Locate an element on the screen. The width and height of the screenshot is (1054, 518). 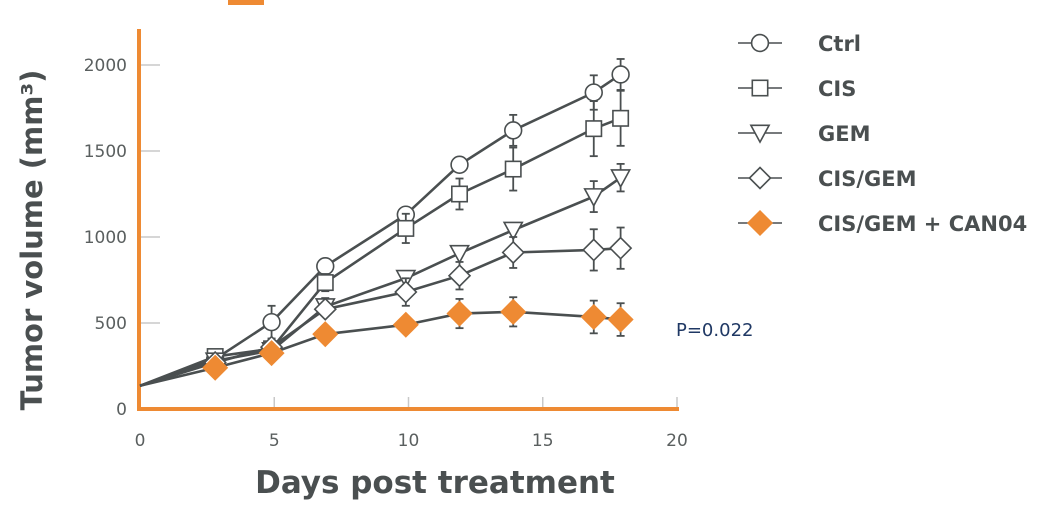
x-tick-label: 20 is located at coordinates (677, 441).